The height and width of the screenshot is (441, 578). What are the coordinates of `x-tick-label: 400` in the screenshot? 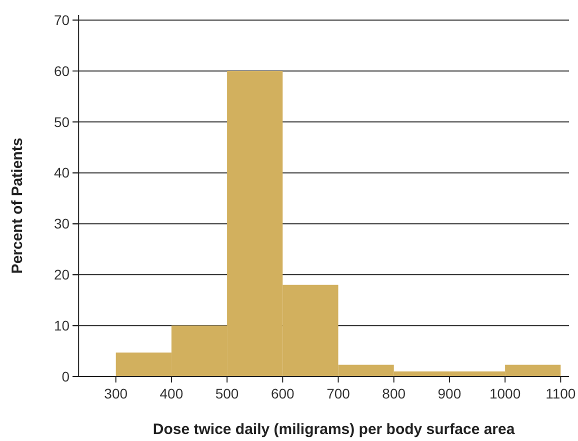 It's located at (172, 394).